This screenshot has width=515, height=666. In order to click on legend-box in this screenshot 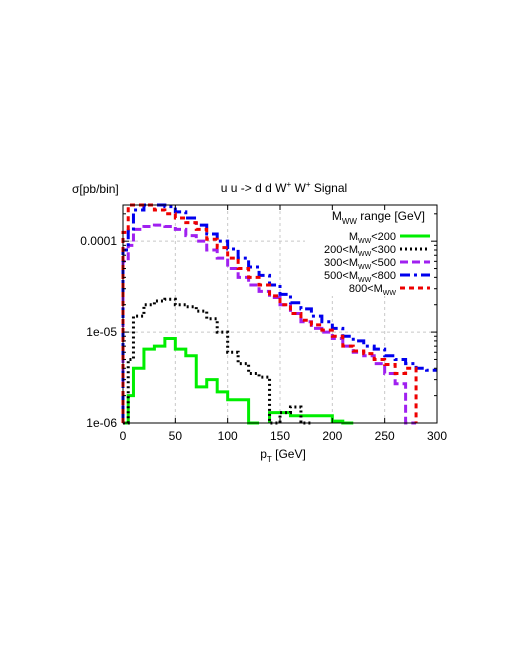, I will do `click(369, 251)`.